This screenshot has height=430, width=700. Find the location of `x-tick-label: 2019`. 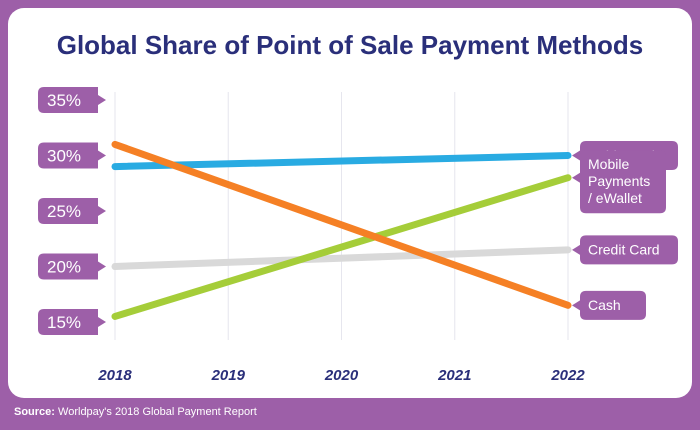

x-tick-label: 2019 is located at coordinates (228, 375).